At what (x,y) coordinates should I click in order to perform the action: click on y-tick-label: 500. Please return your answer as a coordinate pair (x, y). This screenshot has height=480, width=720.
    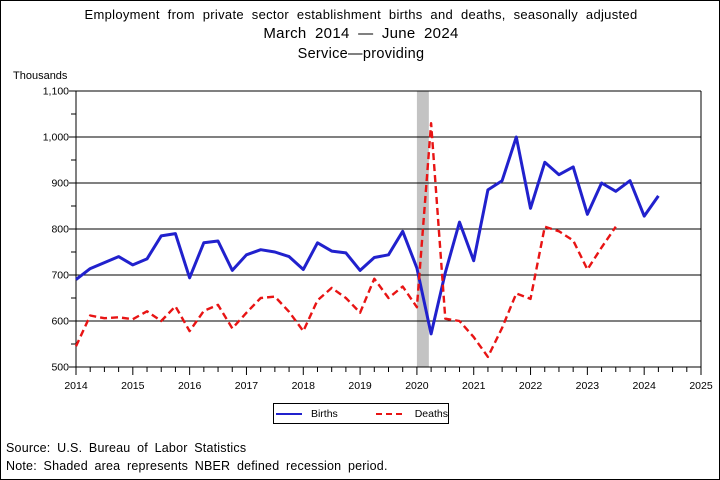
    Looking at the image, I should click on (60, 368).